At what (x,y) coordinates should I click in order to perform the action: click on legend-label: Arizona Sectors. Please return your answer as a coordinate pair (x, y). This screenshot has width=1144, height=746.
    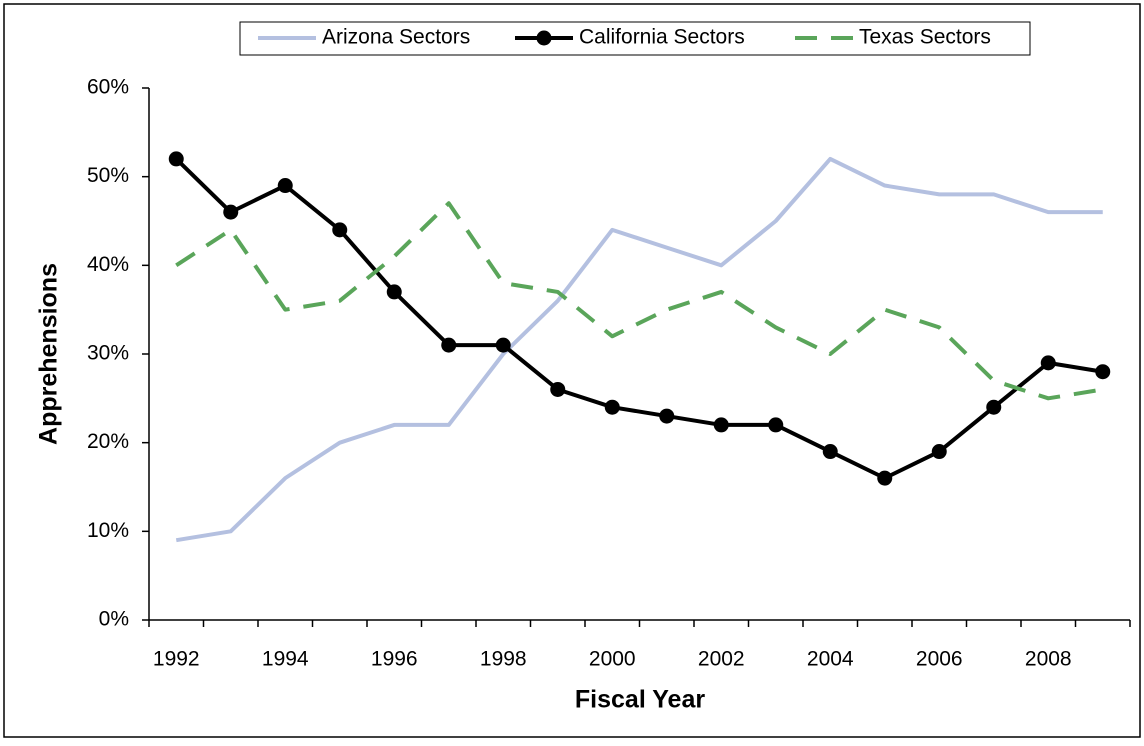
    Looking at the image, I should click on (396, 37).